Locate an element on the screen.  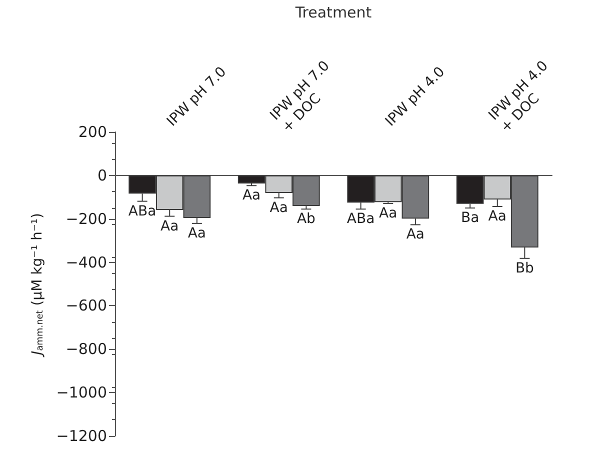
x-axis-title: Treatment is located at coordinates (333, 13).